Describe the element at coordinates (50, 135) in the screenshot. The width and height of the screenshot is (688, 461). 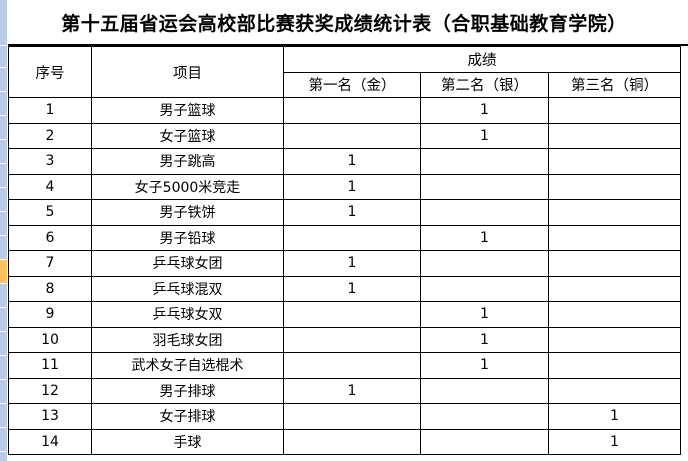
I see `cell-index: 2` at that location.